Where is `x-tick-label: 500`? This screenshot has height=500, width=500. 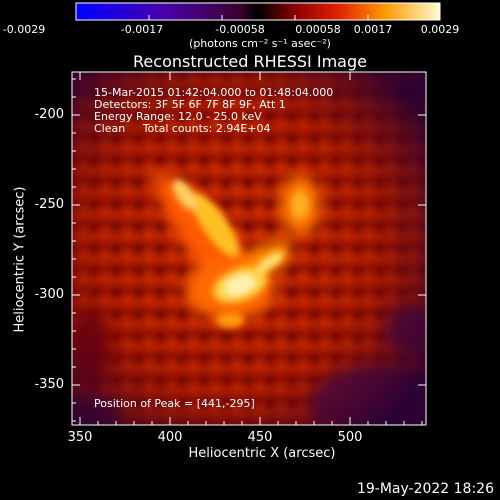
x-tick-label: 500 is located at coordinates (350, 437).